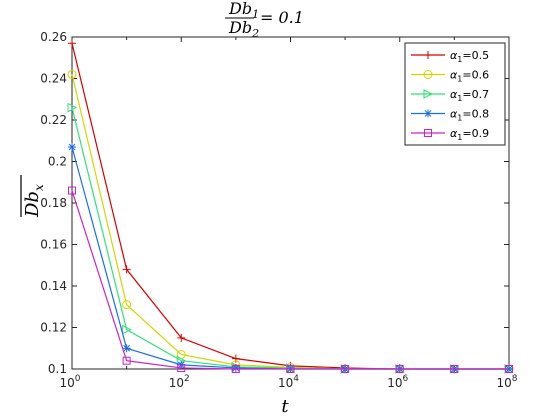 This screenshot has width=560, height=420. Describe the element at coordinates (506, 382) in the screenshot. I see `x-tick-label: 10⁸` at that location.